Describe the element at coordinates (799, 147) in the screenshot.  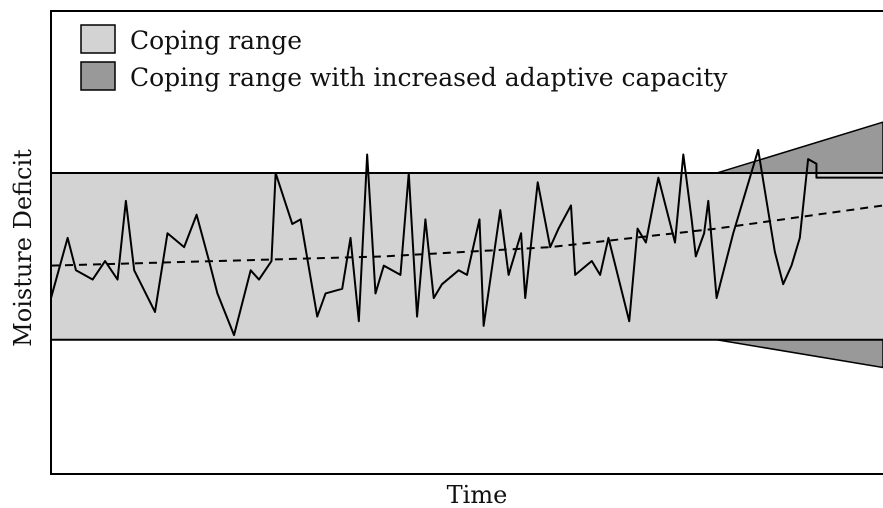
I see `increased-capacity-upper-wedge` at that location.